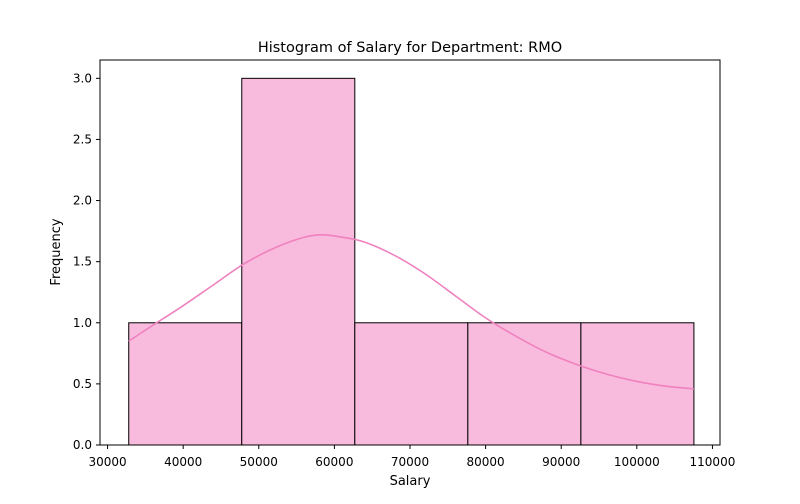 The width and height of the screenshot is (800, 504). What do you see at coordinates (82, 262) in the screenshot?
I see `y-tick-label: 1.5` at bounding box center [82, 262].